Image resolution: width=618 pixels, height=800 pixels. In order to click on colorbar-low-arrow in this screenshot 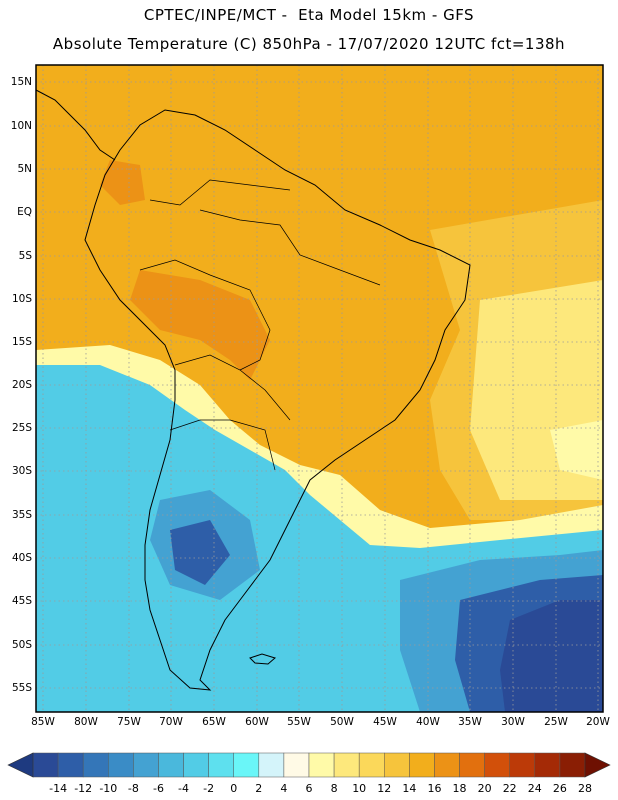, I will do `click(20, 765)`.